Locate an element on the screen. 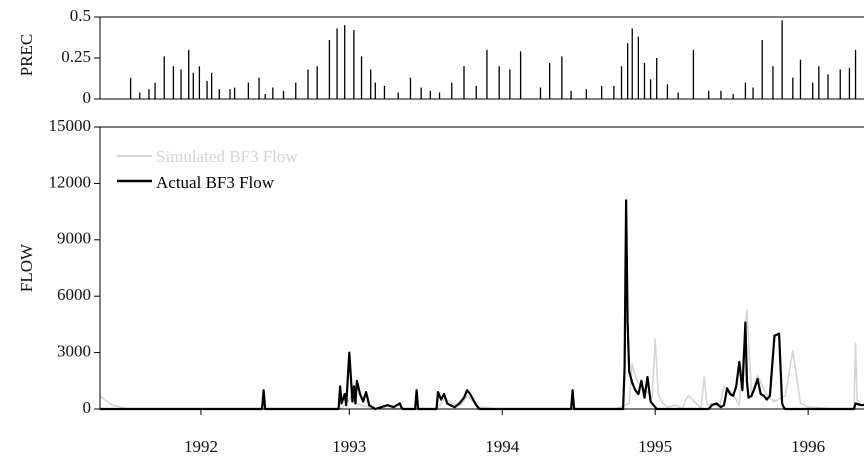 The width and height of the screenshot is (864, 460). flow-y-tick-label: 3000 is located at coordinates (74, 351).